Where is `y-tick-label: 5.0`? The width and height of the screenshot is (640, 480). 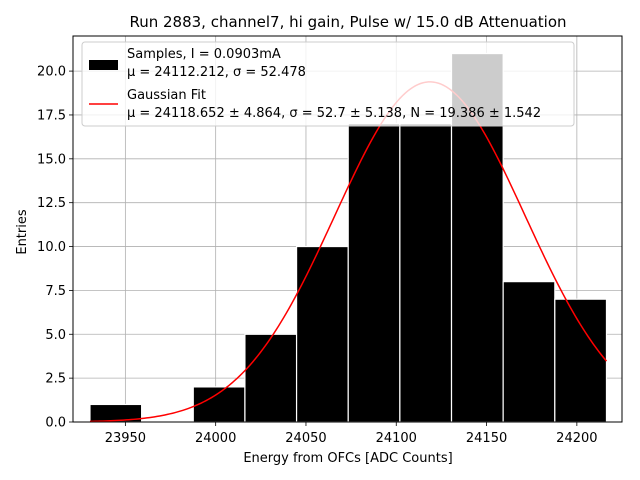 y-tick-label: 5.0 is located at coordinates (55, 335).